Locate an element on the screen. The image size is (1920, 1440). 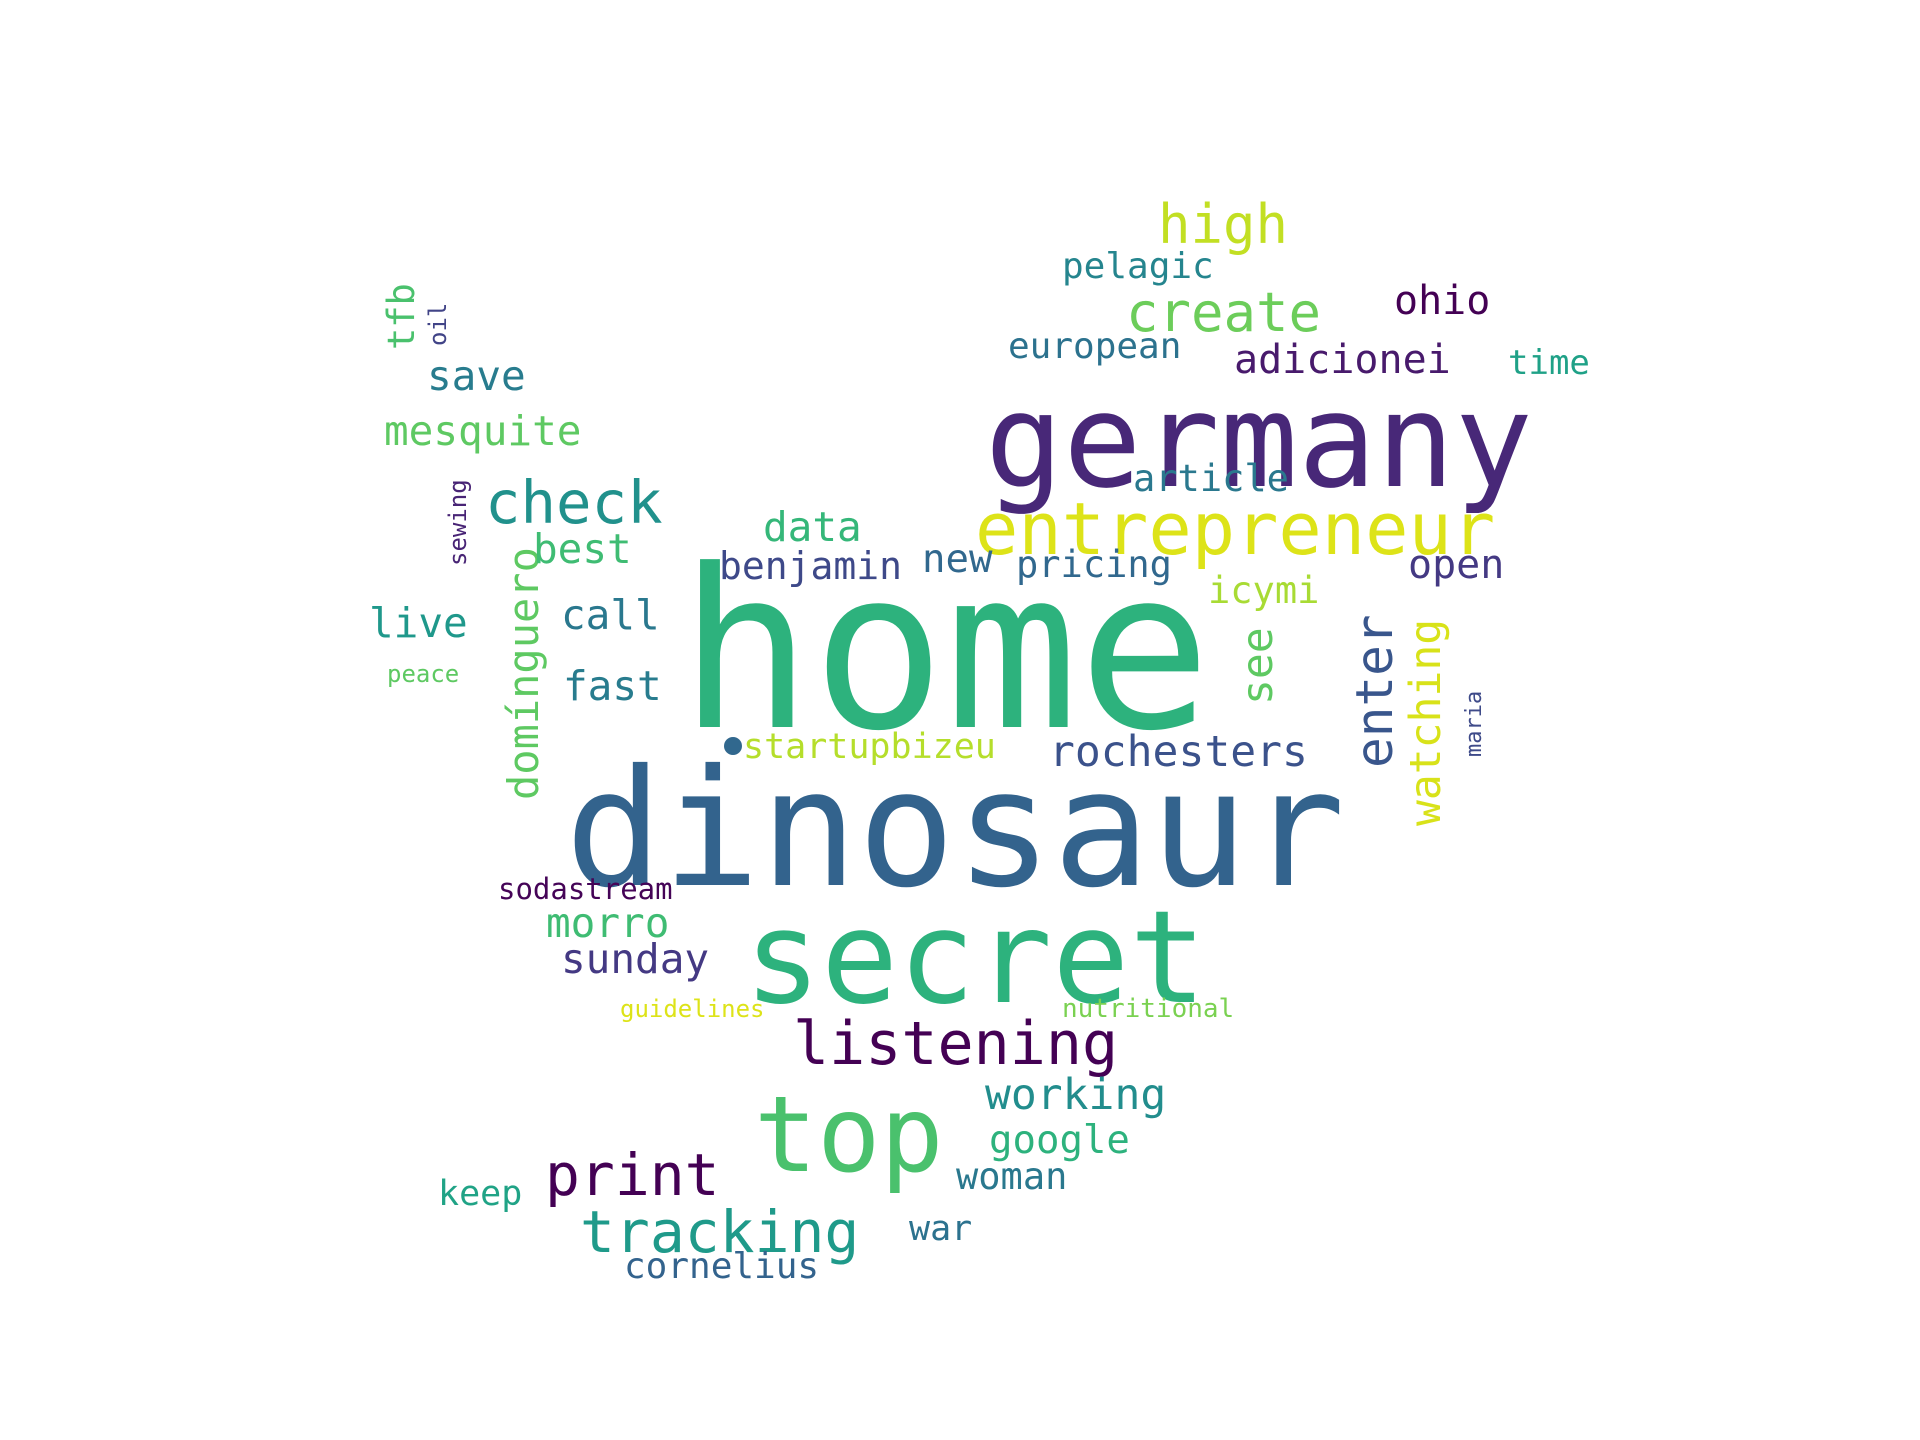
cloud-word-european: european is located at coordinates (1094, 346).